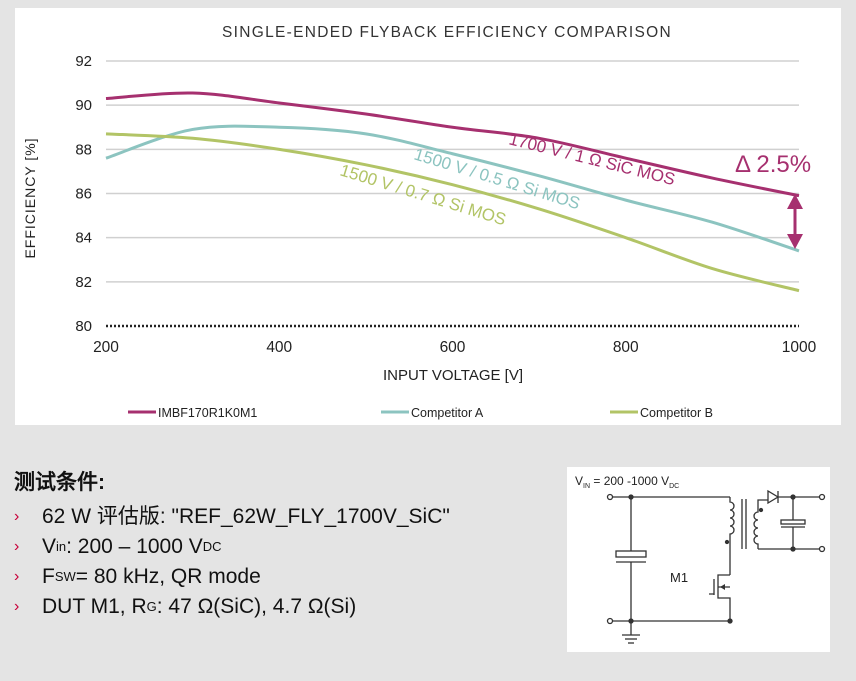  I want to click on delta-arrow, so click(795, 221).